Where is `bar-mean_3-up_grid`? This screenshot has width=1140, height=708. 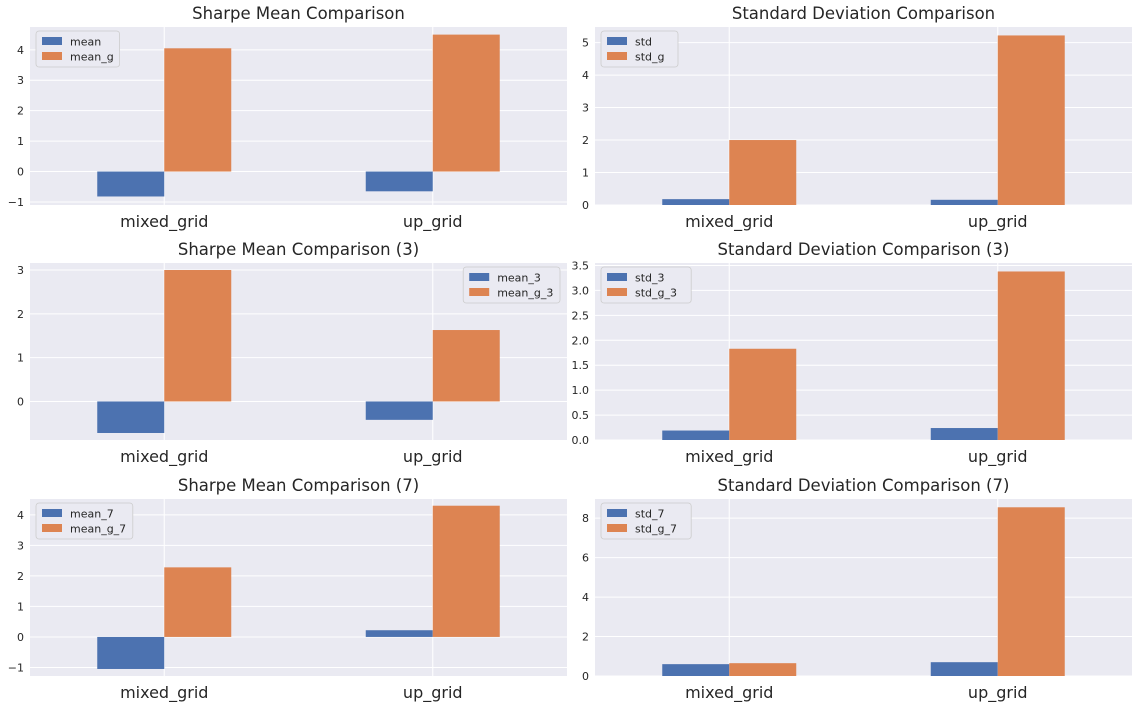
bar-mean_3-up_grid is located at coordinates (399, 410).